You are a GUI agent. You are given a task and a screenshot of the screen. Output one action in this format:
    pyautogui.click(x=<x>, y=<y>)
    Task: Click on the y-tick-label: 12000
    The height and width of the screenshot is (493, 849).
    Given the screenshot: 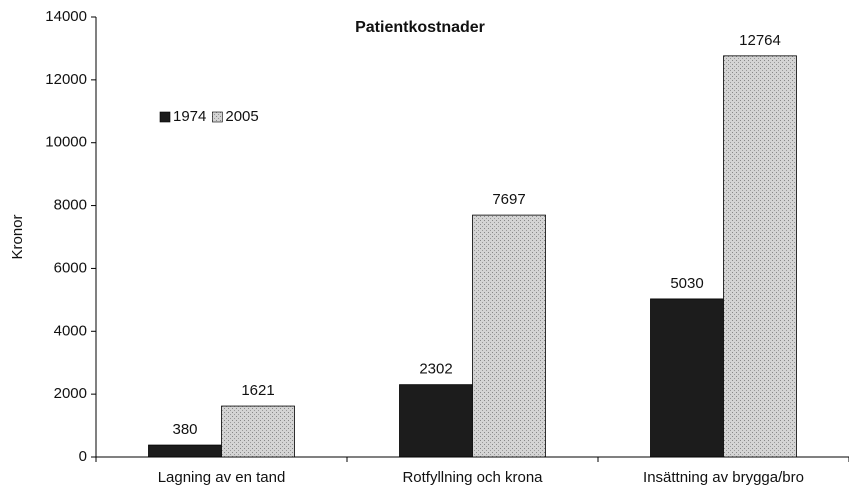 What is the action you would take?
    pyautogui.click(x=66, y=79)
    